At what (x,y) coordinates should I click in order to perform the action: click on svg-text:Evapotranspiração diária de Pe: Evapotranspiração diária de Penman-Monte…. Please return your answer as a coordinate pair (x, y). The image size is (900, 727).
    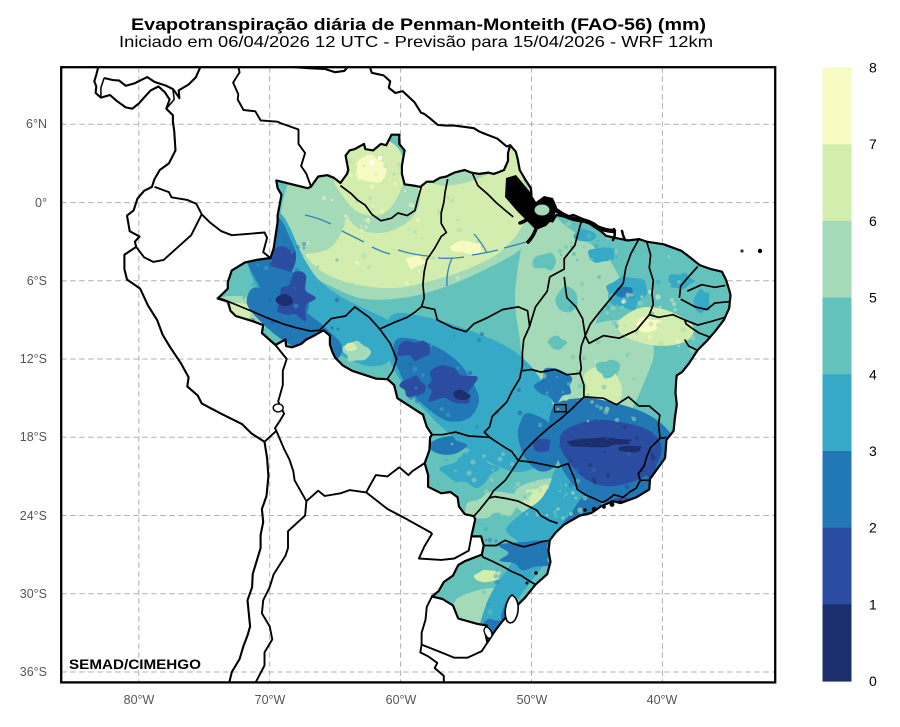
    Looking at the image, I should click on (418, 24).